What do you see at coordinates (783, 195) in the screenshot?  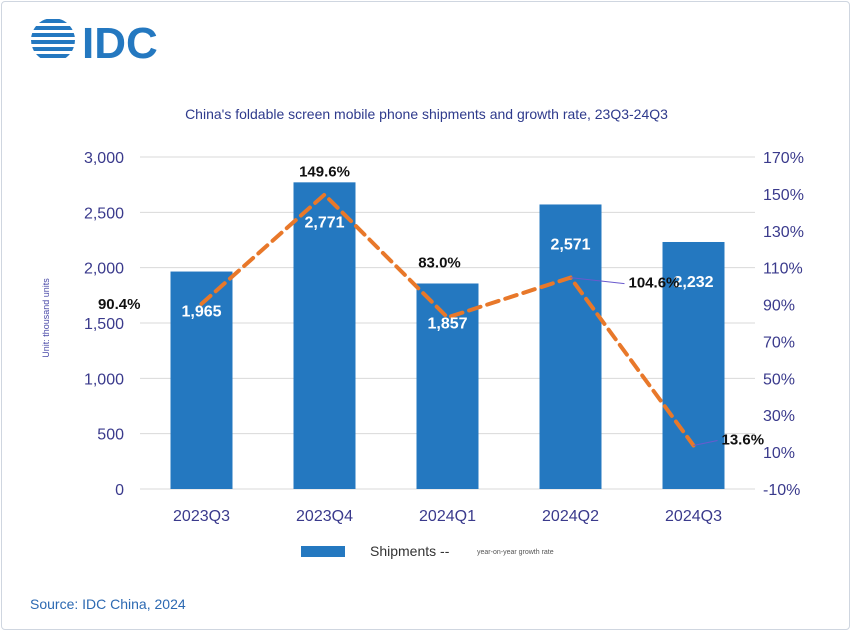 I see `y2-tick-label: 150%` at bounding box center [783, 195].